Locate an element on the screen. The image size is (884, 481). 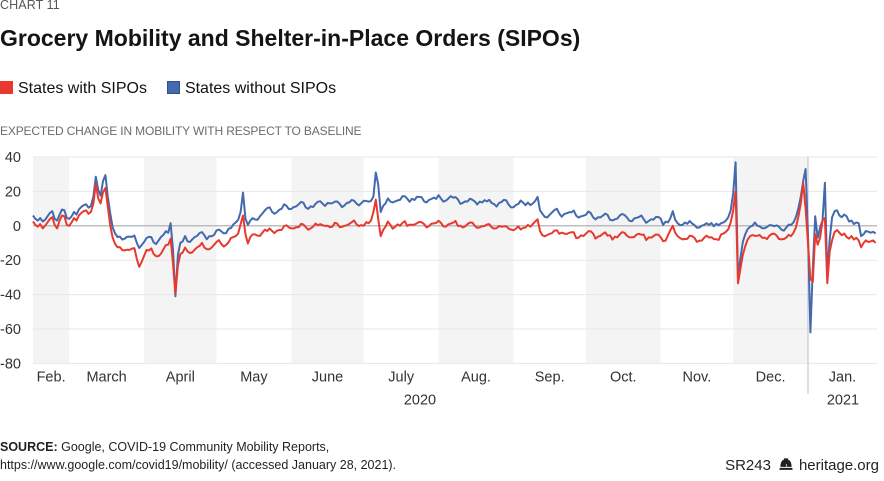
svg-text: July is located at coordinates (401, 378).